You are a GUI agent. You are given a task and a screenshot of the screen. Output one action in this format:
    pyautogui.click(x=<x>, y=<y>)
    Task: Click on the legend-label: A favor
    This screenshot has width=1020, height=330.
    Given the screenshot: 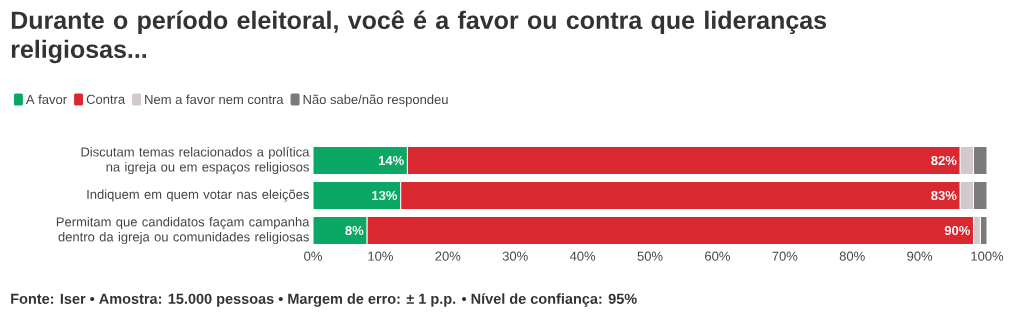 What is the action you would take?
    pyautogui.click(x=46, y=99)
    